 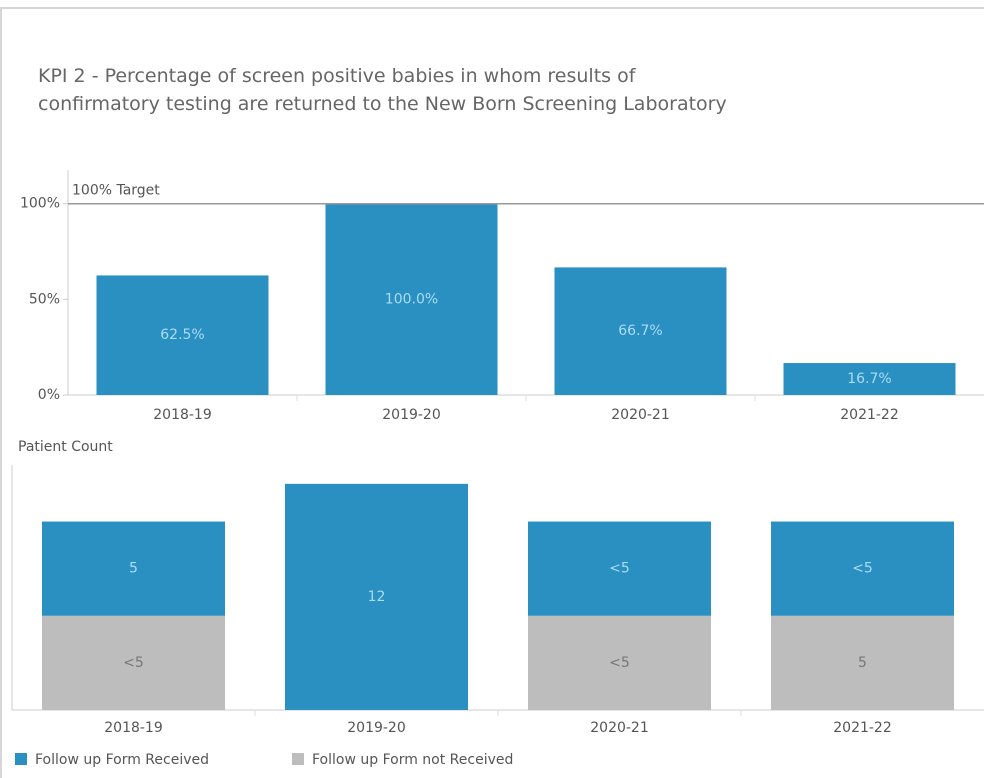 I want to click on data-label: 12, so click(x=377, y=597).